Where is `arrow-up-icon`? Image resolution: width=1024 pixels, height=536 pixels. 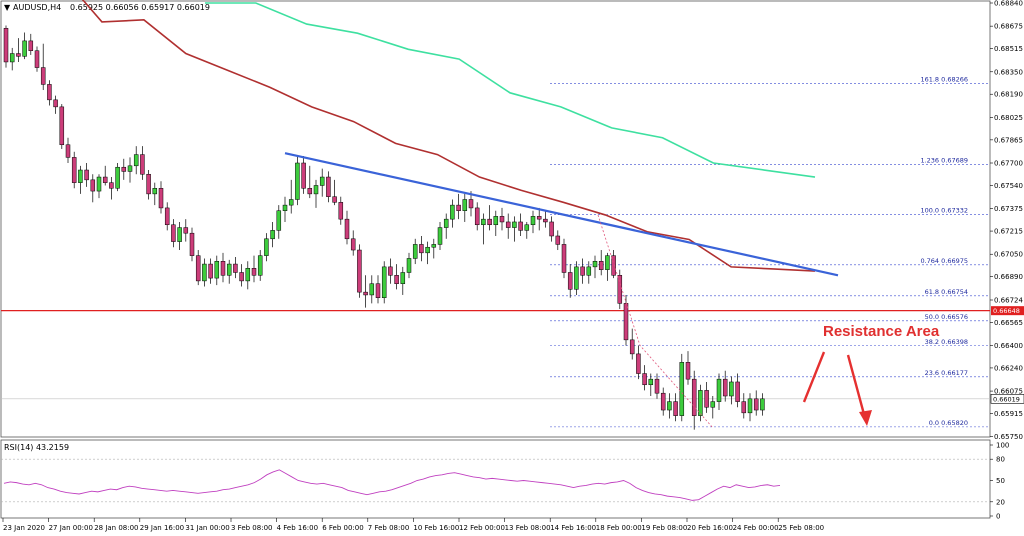 arrow-up-icon is located at coordinates (814, 377).